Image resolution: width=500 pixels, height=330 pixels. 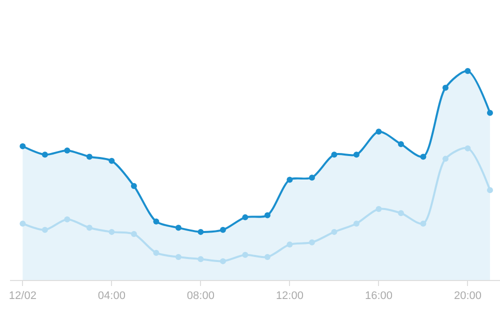 What do you see at coordinates (468, 296) in the screenshot?
I see `x-tick-label: 20:00` at bounding box center [468, 296].